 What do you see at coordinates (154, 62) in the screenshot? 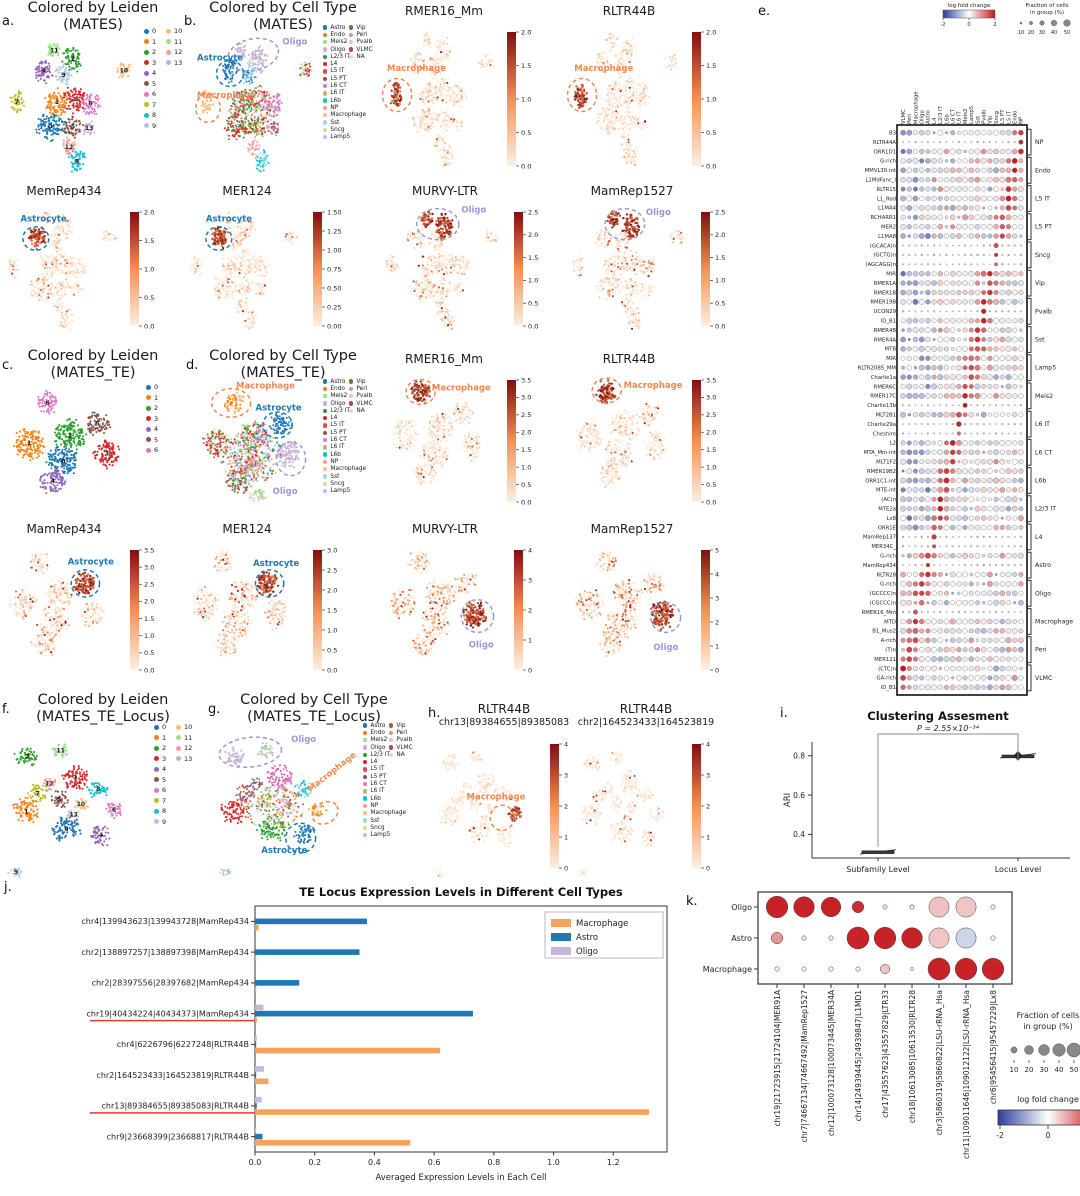
I see `legend-item-label: 3` at bounding box center [154, 62].